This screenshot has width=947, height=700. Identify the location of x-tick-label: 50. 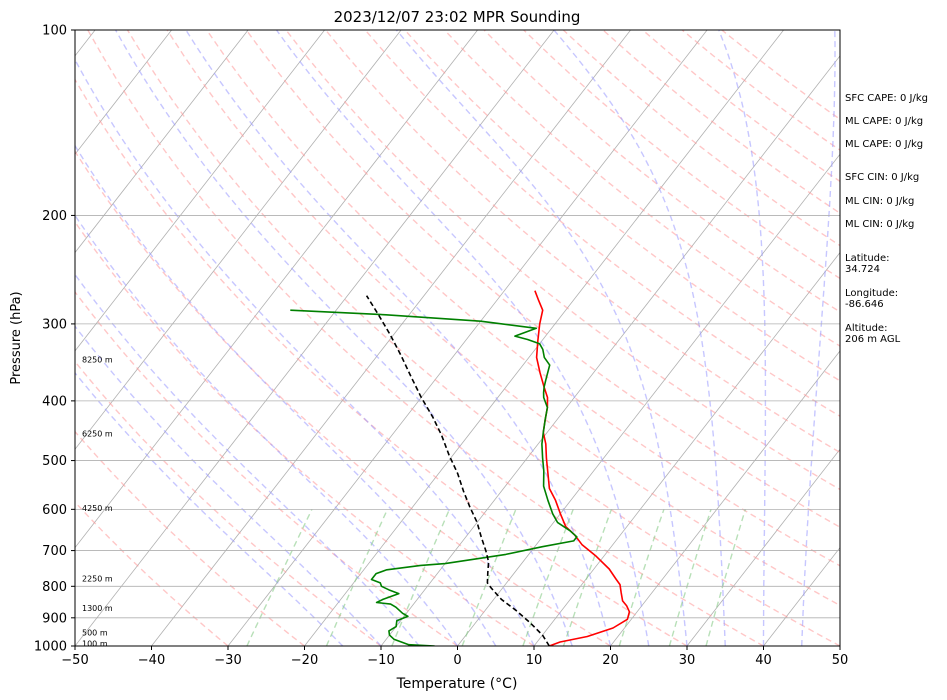
(840, 660).